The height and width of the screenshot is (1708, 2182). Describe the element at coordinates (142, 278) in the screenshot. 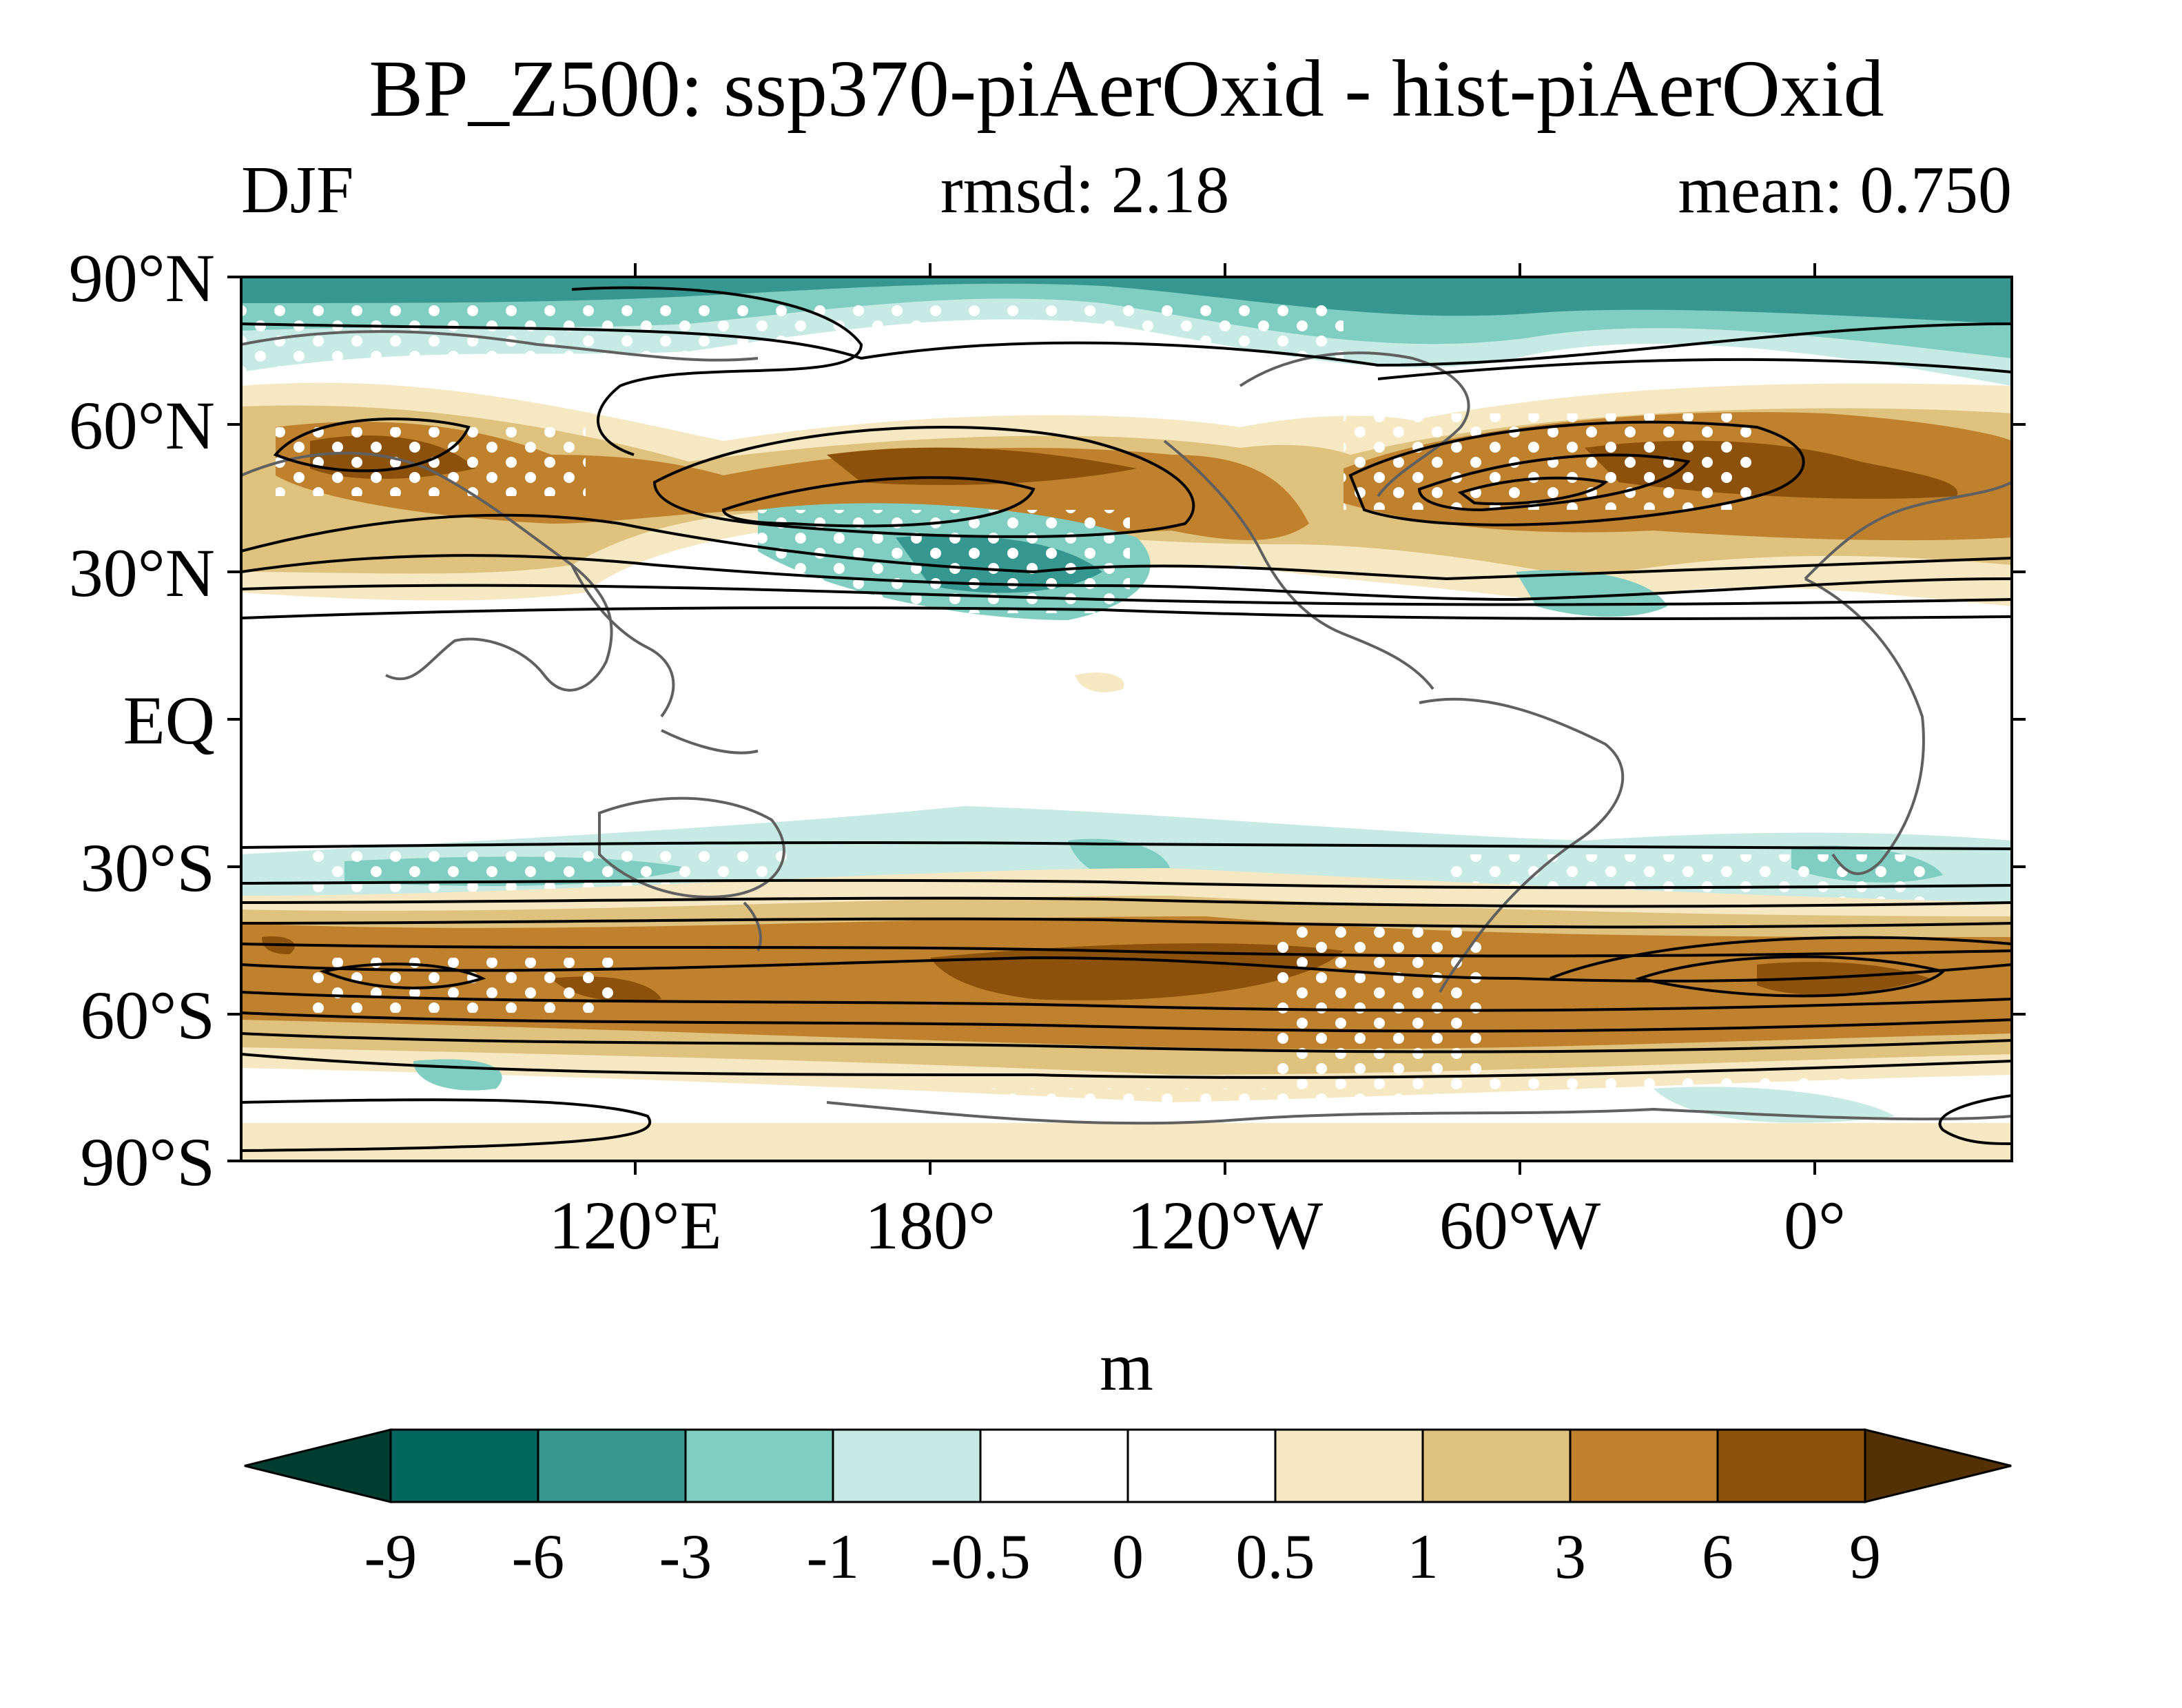

I see `lat-label: 90°N` at that location.